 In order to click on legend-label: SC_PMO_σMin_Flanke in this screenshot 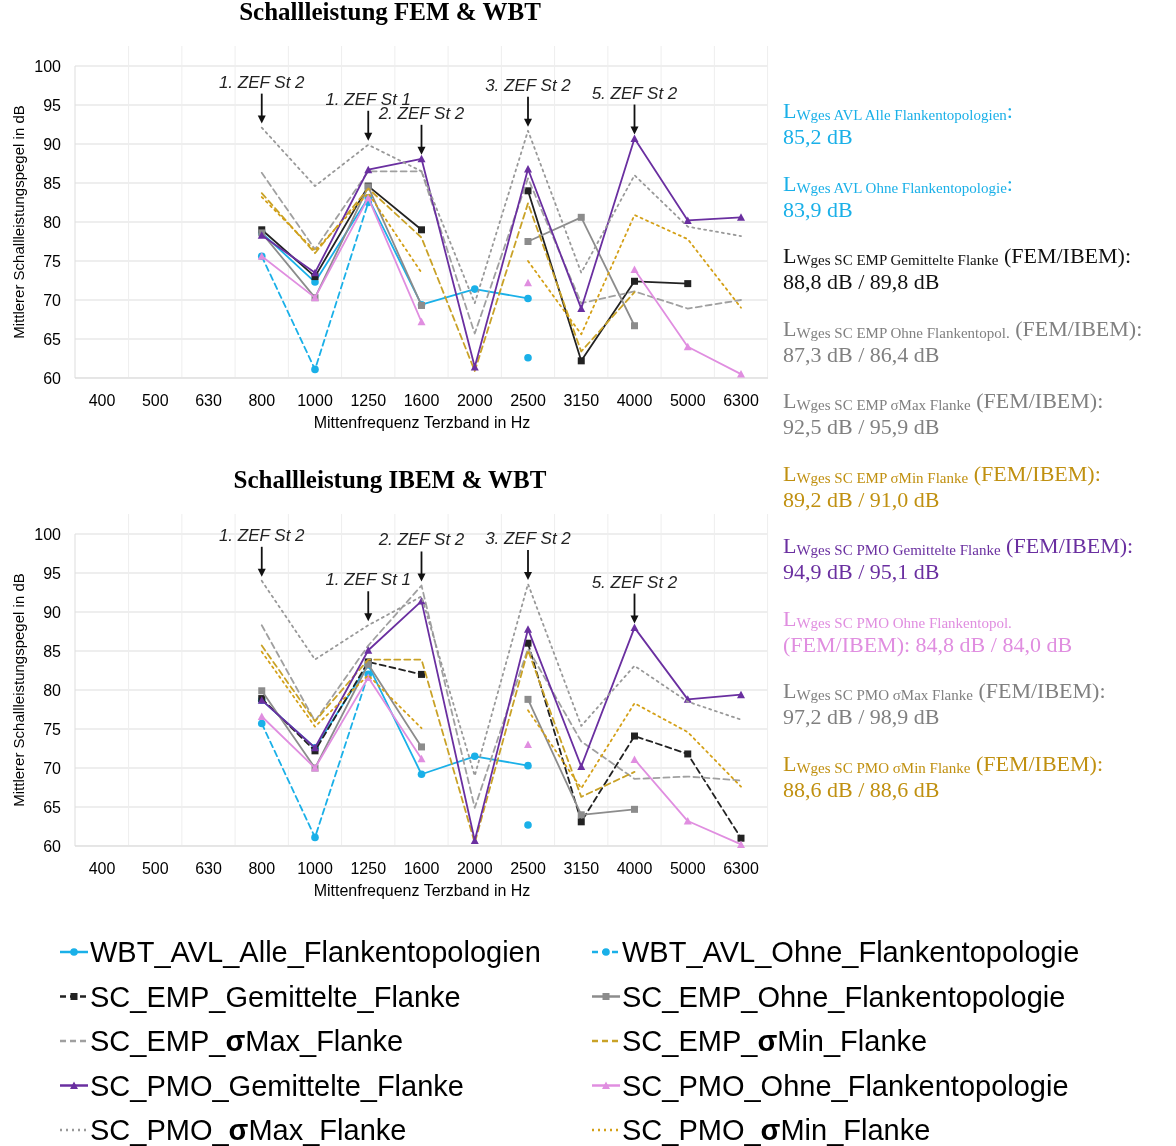, I will do `click(776, 1130)`.